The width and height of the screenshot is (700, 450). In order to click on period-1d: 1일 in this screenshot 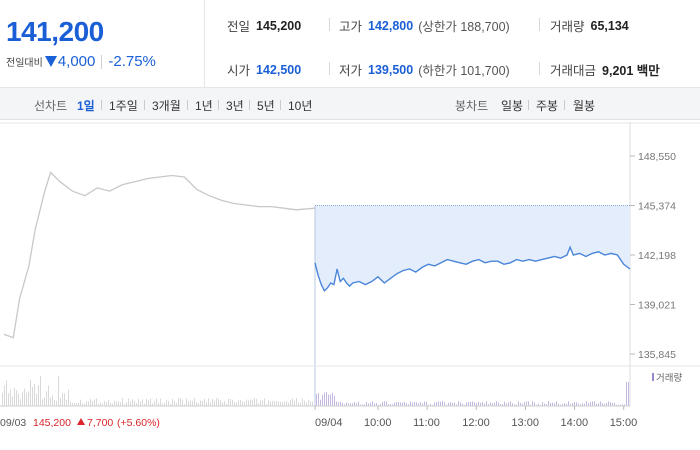, I will do `click(86, 106)`.